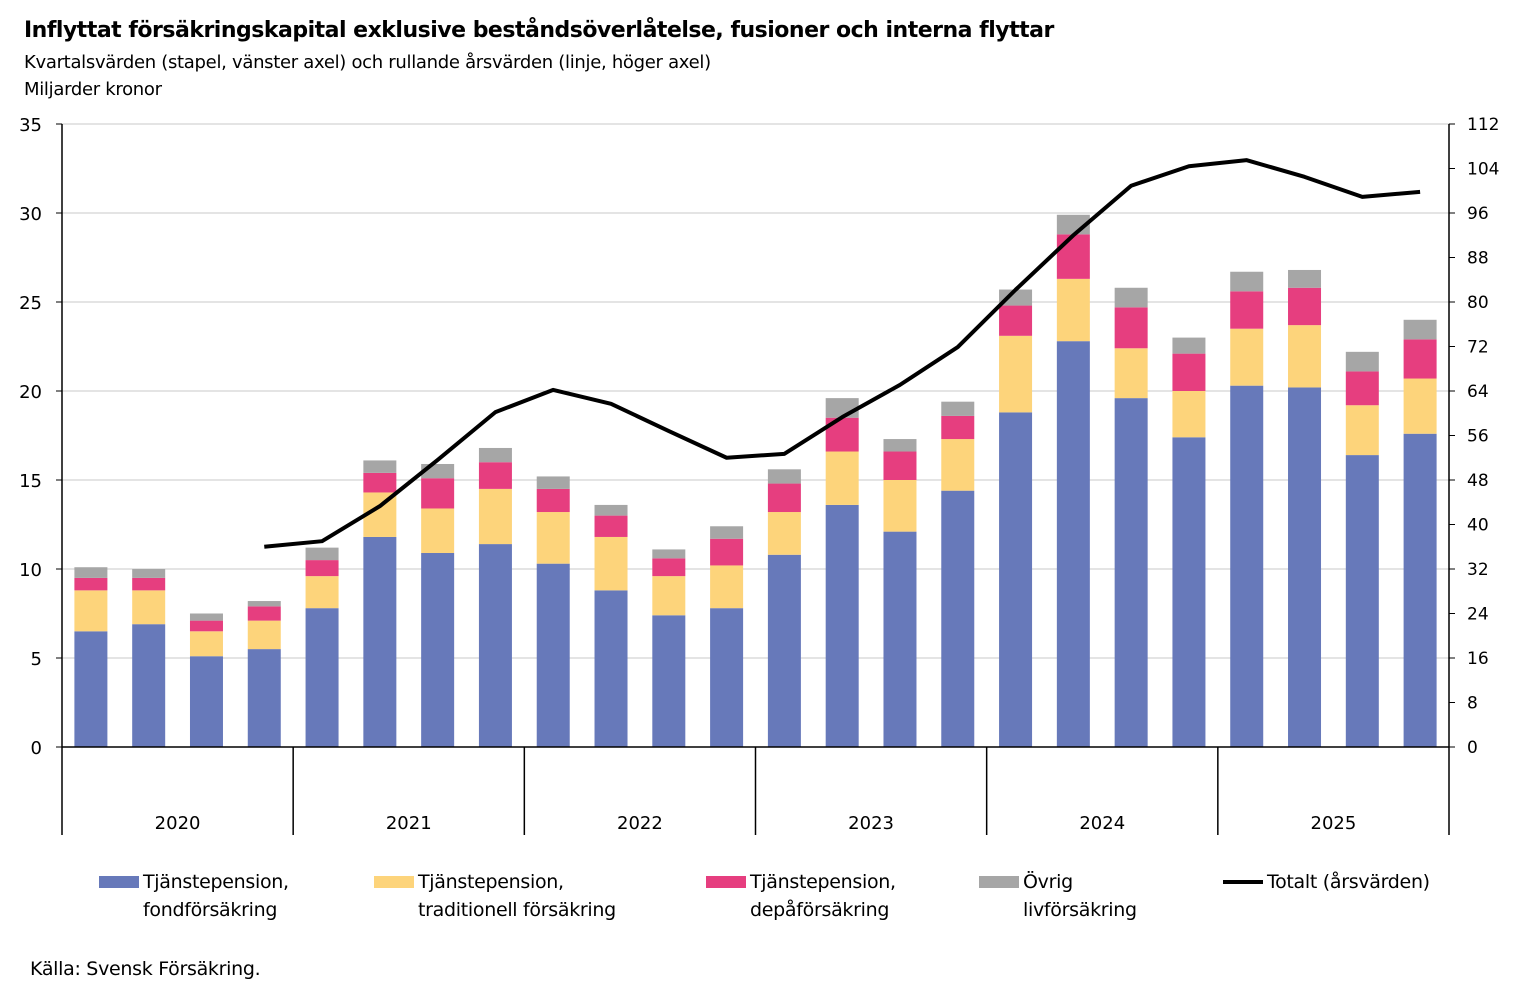 The height and width of the screenshot is (992, 1523). Describe the element at coordinates (36, 659) in the screenshot. I see `y-tick-label: 5` at that location.